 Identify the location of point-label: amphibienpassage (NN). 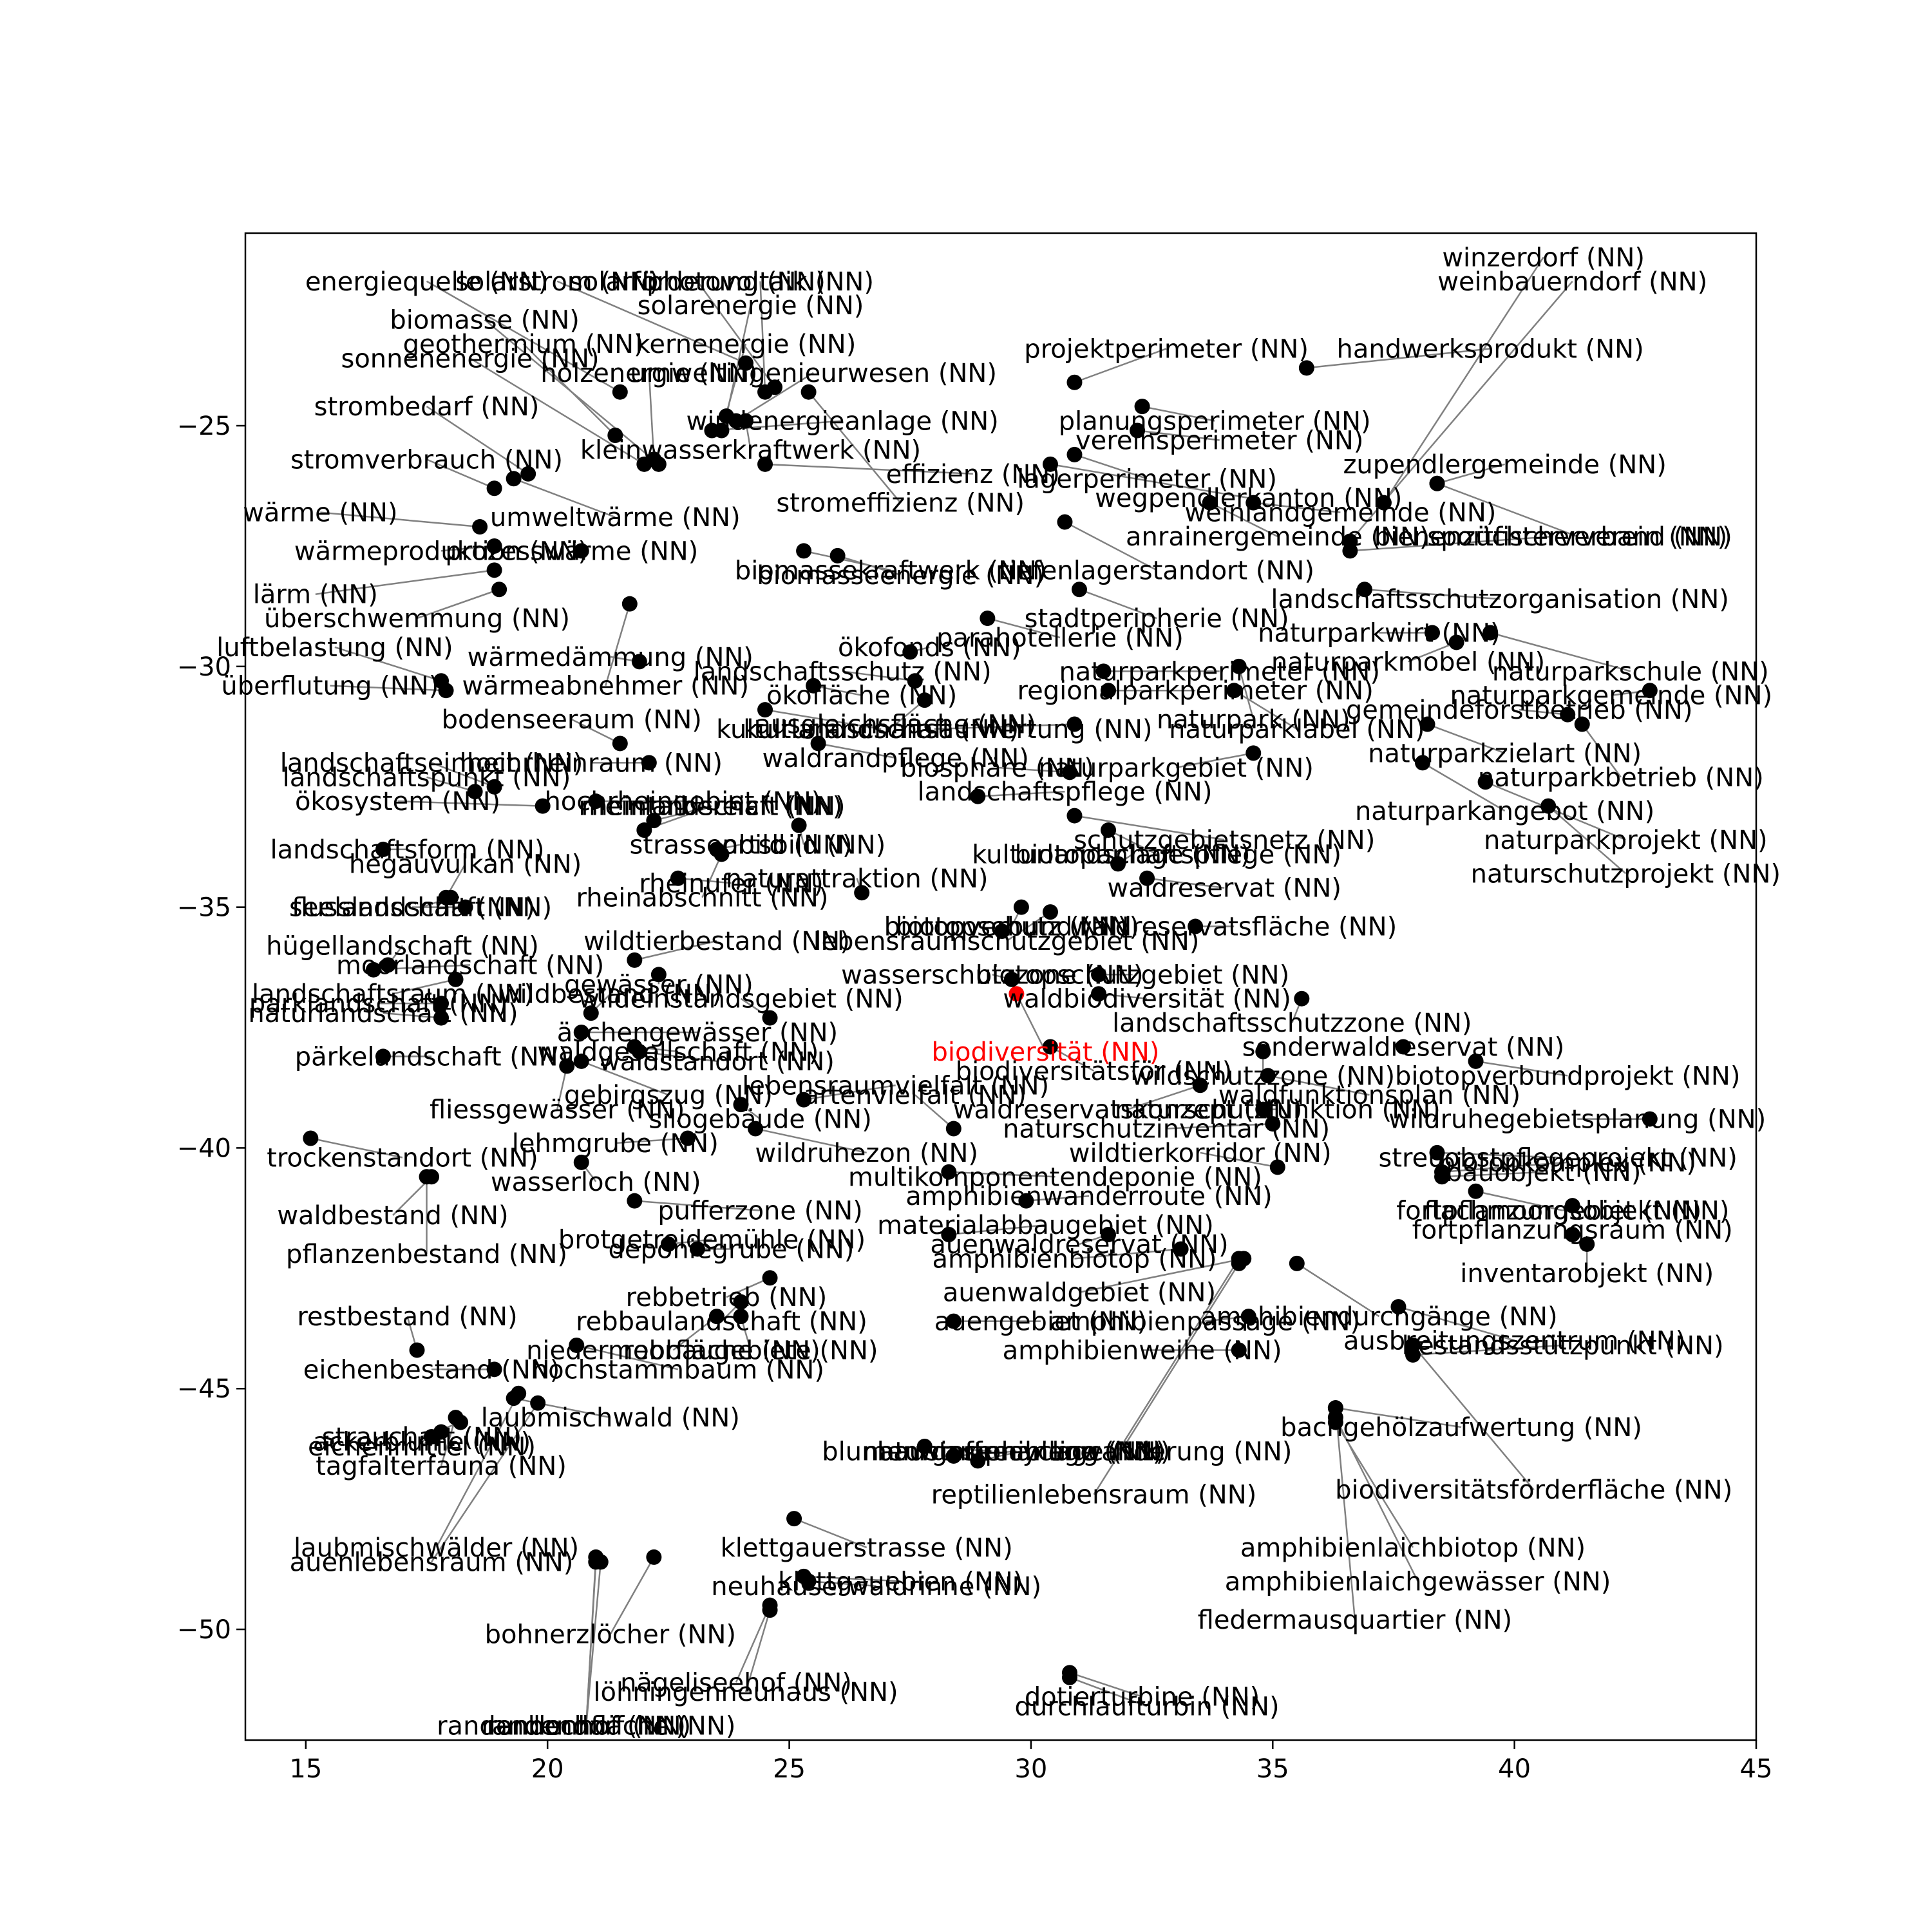
(1205, 1322).